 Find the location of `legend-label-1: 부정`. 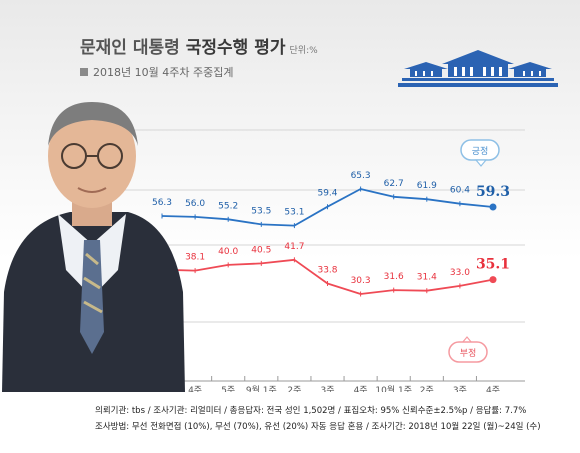

legend-label-1: 부정 is located at coordinates (468, 353).